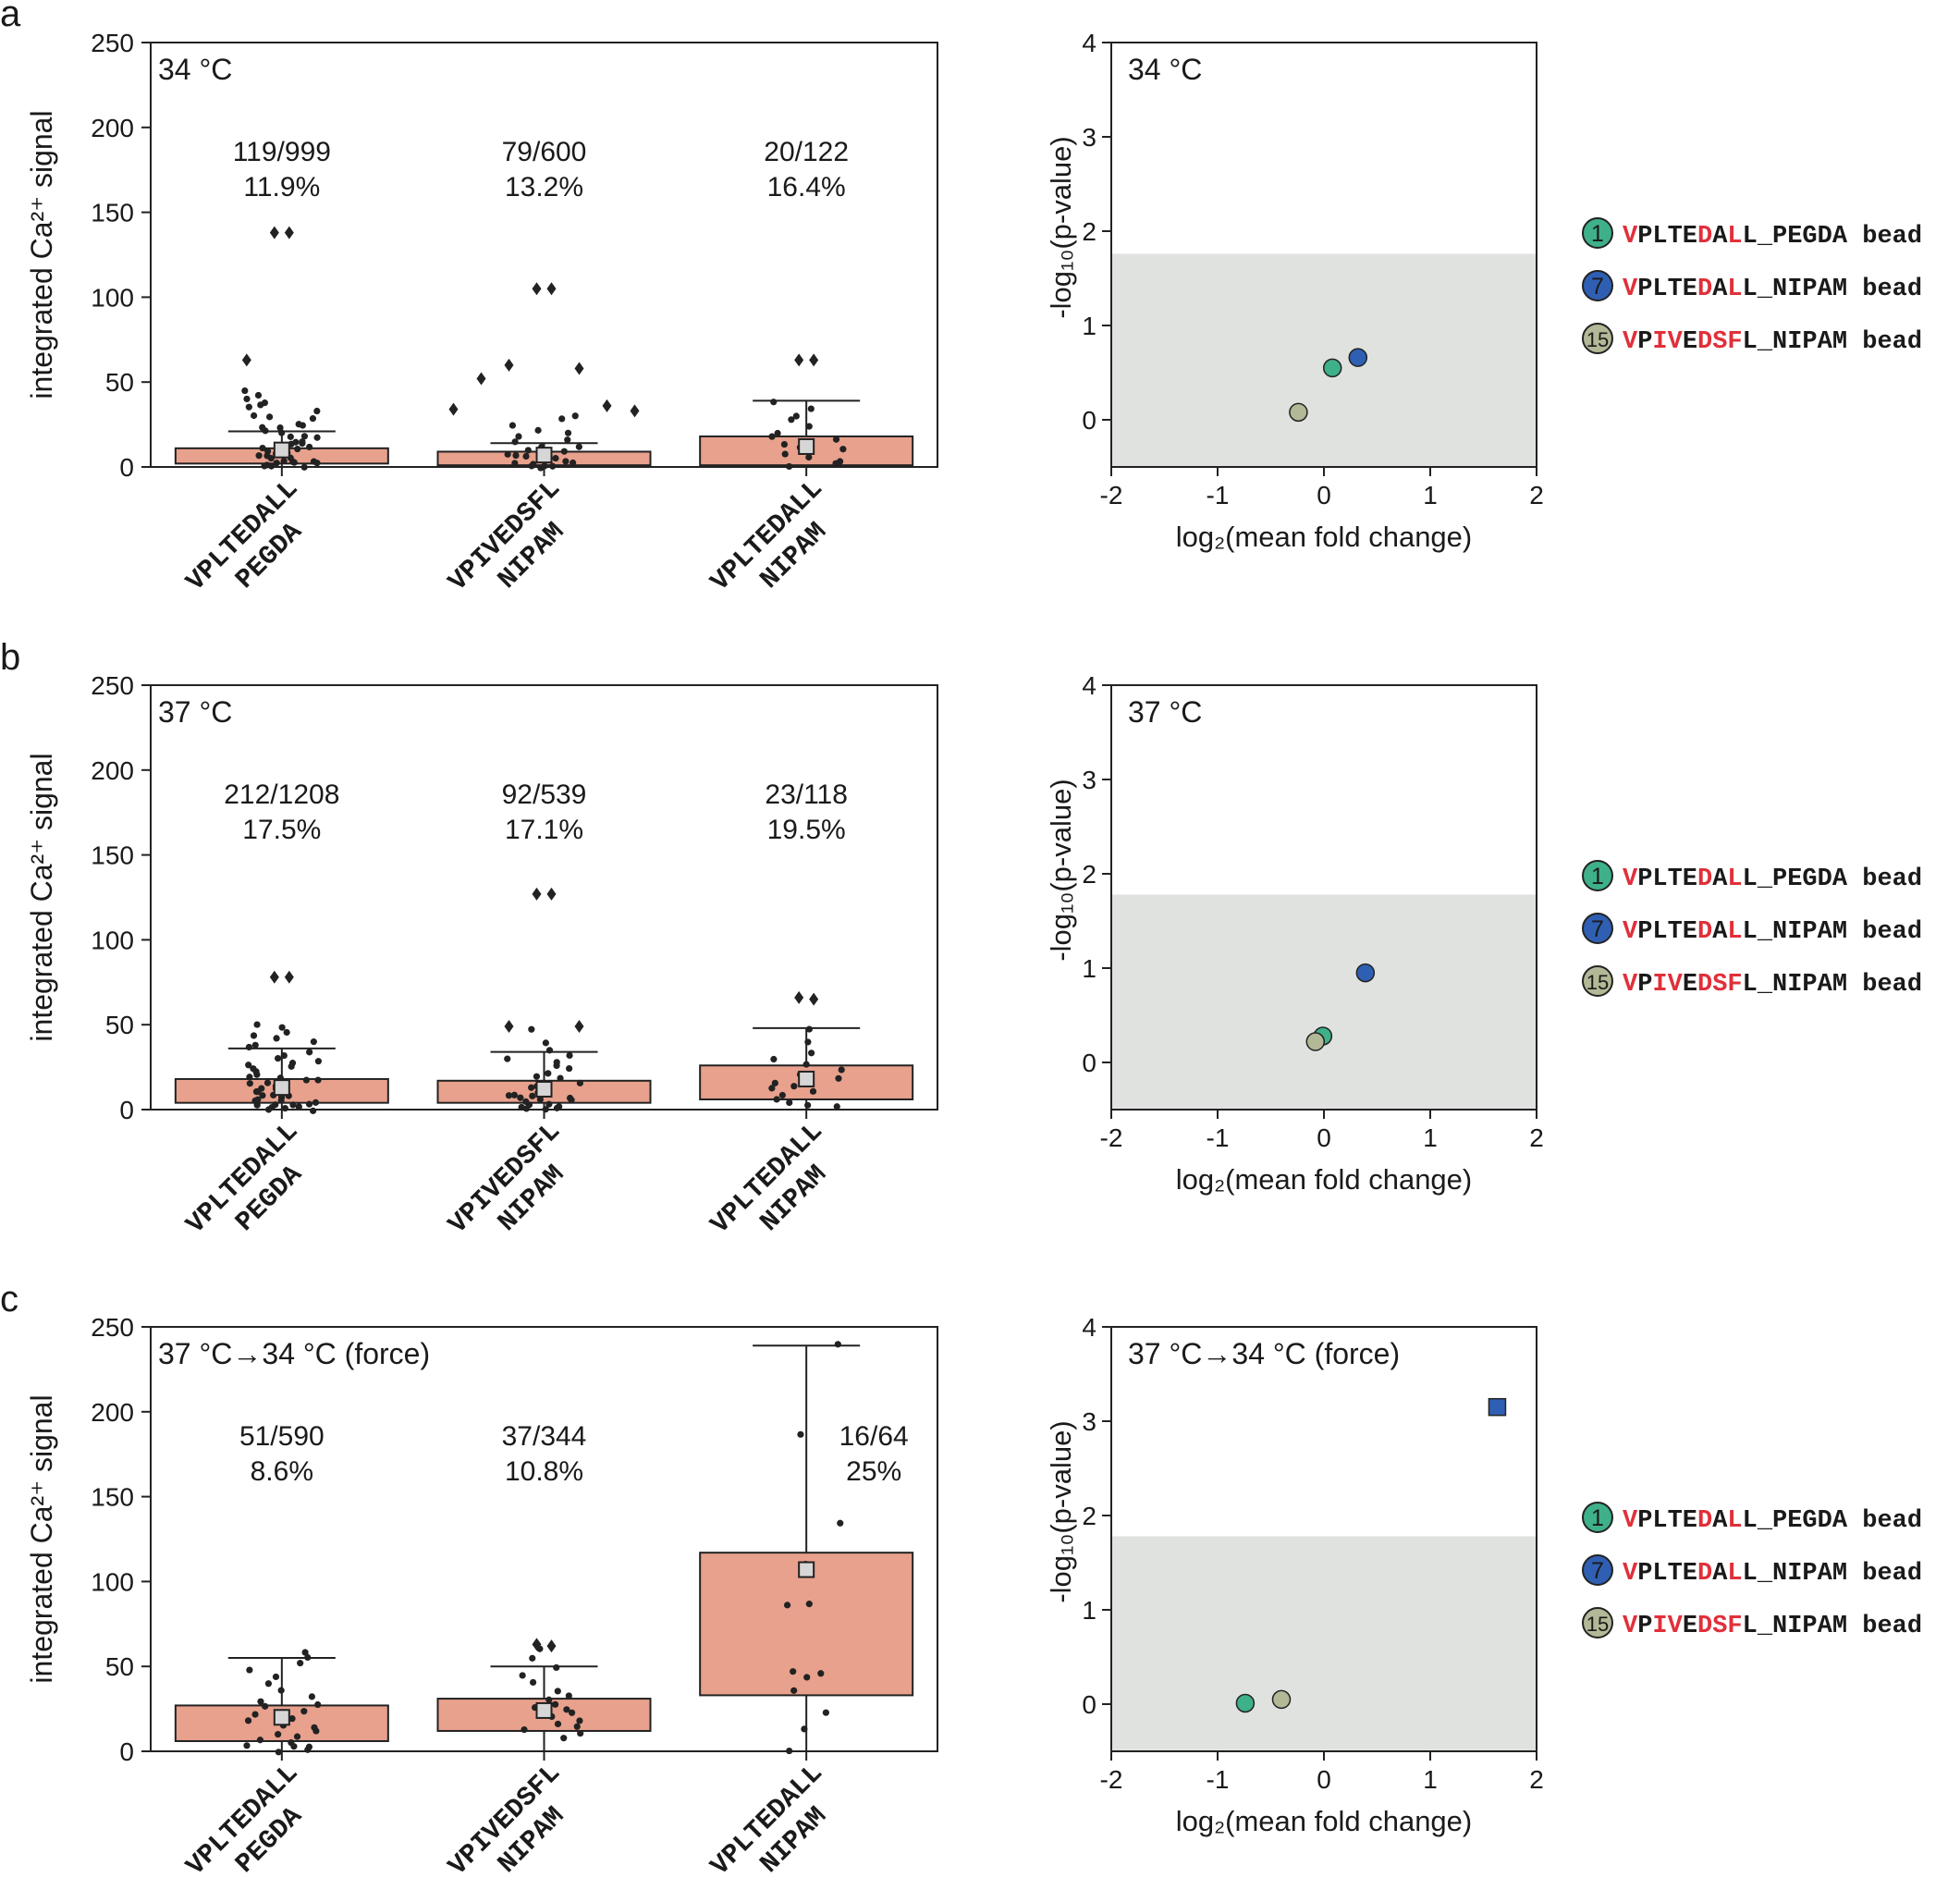 This screenshot has height=1890, width=1960. I want to click on legend-label-segment: V, so click(1631, 1626).